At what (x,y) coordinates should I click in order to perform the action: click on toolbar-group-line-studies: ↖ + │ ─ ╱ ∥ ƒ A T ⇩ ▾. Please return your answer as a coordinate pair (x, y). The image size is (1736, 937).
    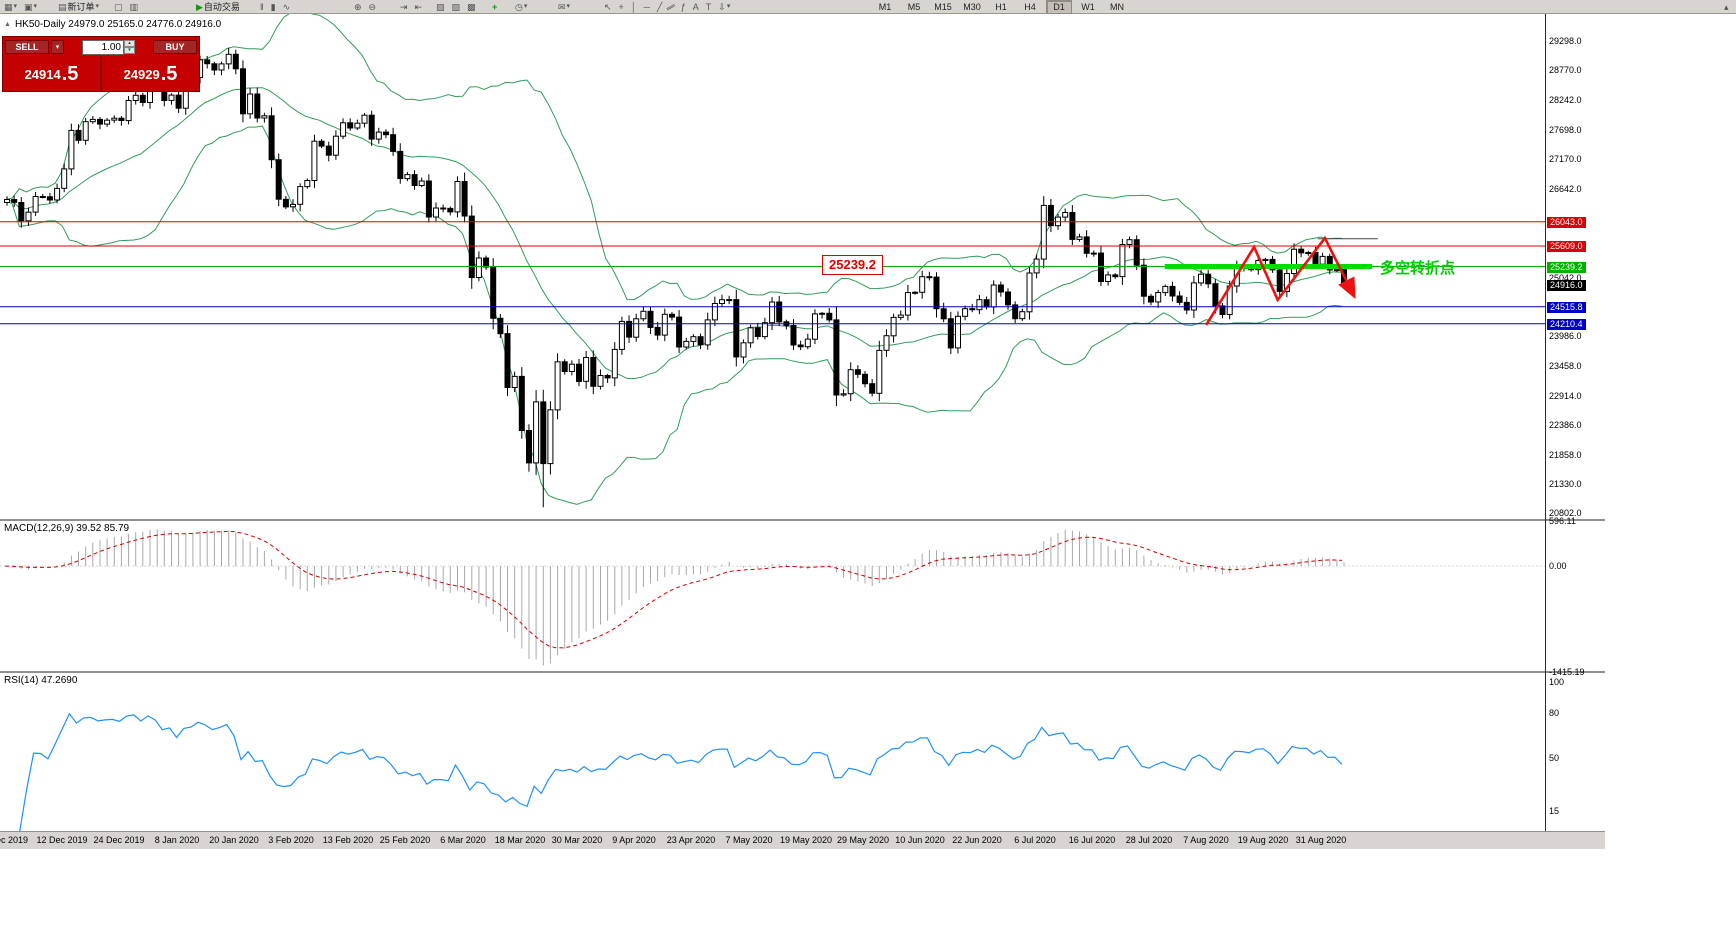
    Looking at the image, I should click on (667, 6).